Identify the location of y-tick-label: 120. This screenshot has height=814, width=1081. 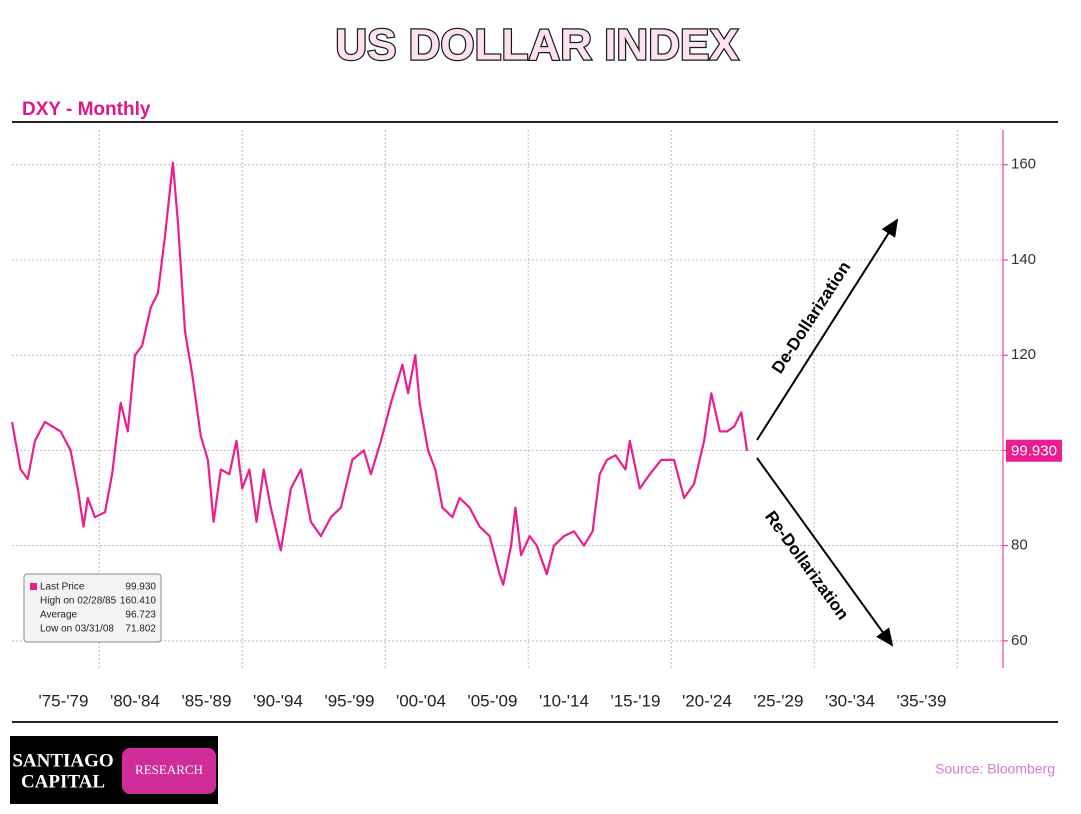
(1023, 354).